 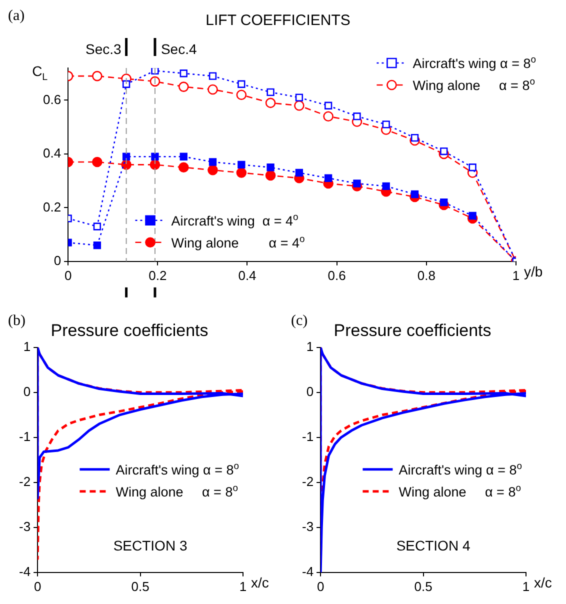 I want to click on y-tick-label: 0.6, so click(x=52, y=99).